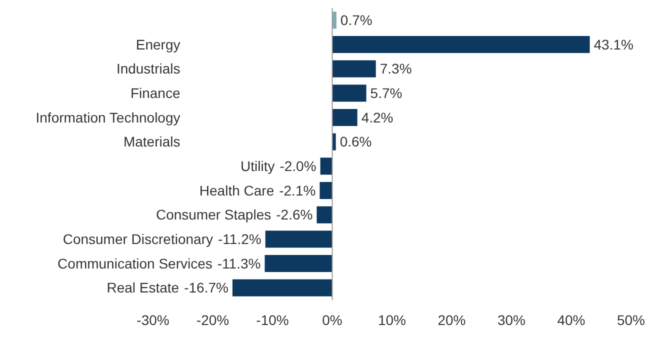  What do you see at coordinates (158, 44) in the screenshot?
I see `y-tick-label: Energy` at bounding box center [158, 44].